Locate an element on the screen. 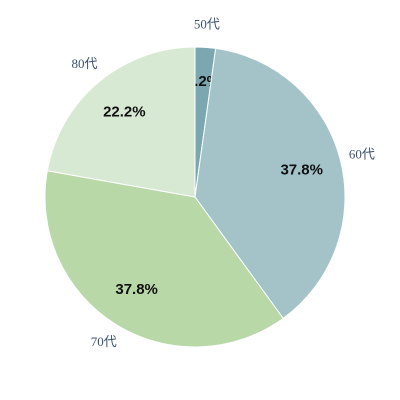  value-label: 22.2% is located at coordinates (124, 112).